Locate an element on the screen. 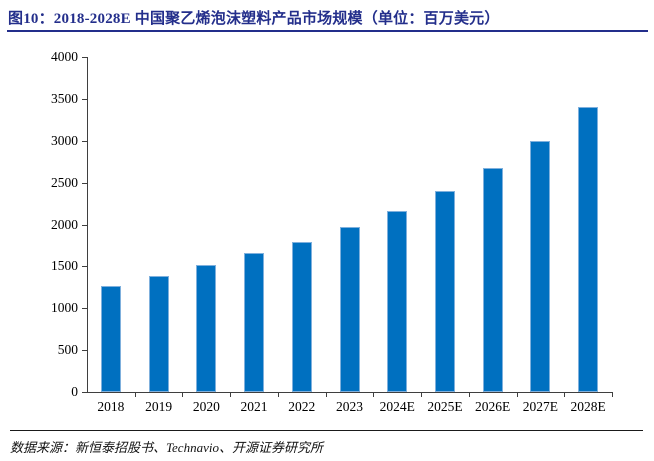 This screenshot has width=654, height=461. bar-2018 is located at coordinates (110, 338).